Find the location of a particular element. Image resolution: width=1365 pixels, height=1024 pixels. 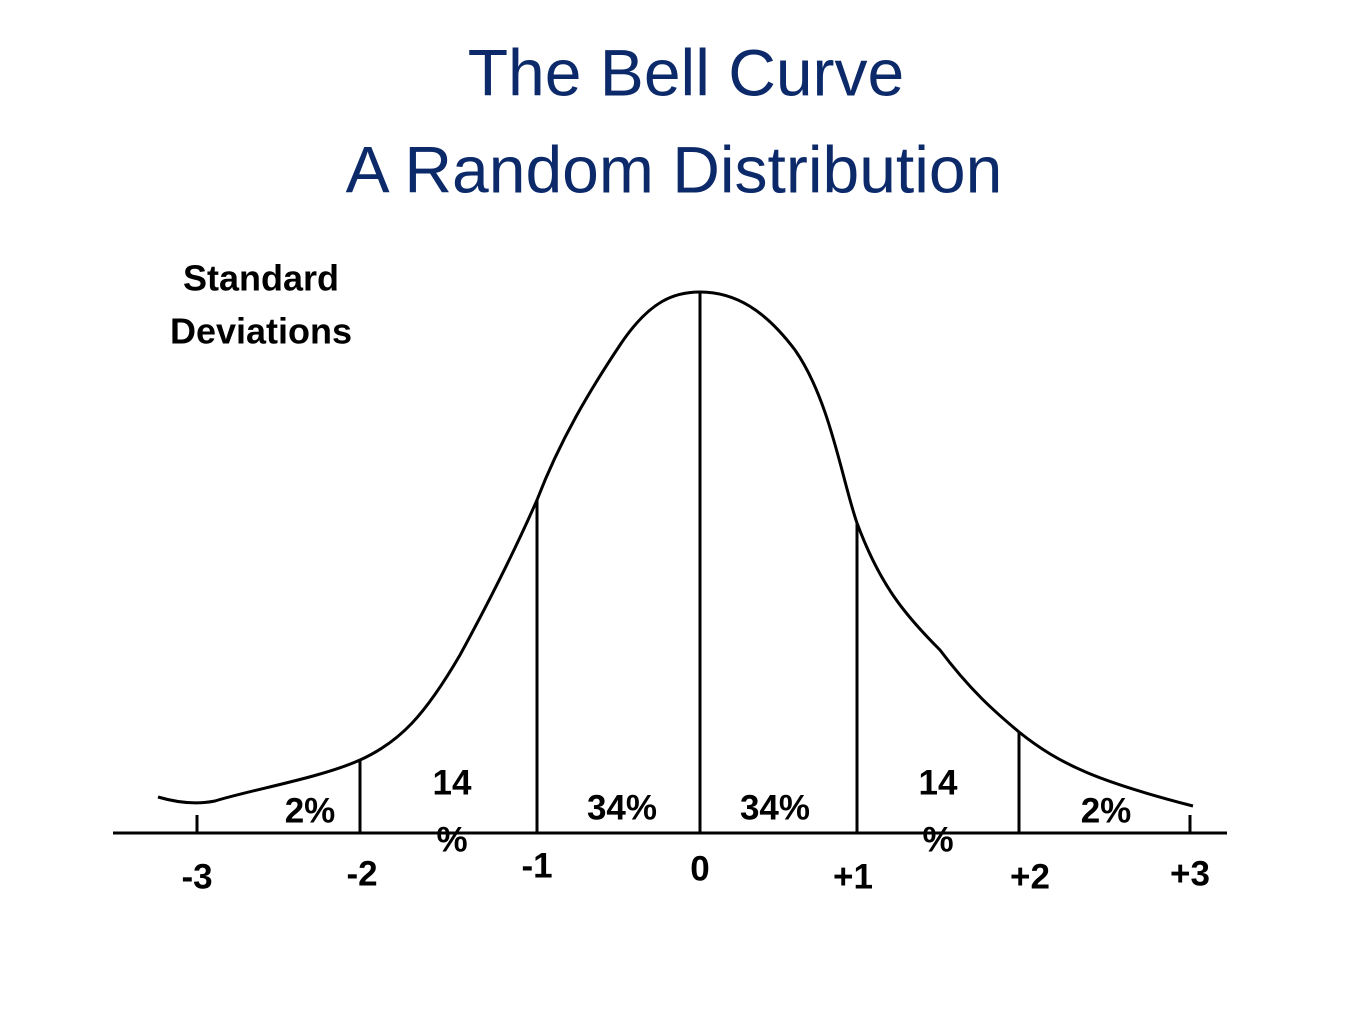

title-line: A Random Distribution is located at coordinates (674, 169).